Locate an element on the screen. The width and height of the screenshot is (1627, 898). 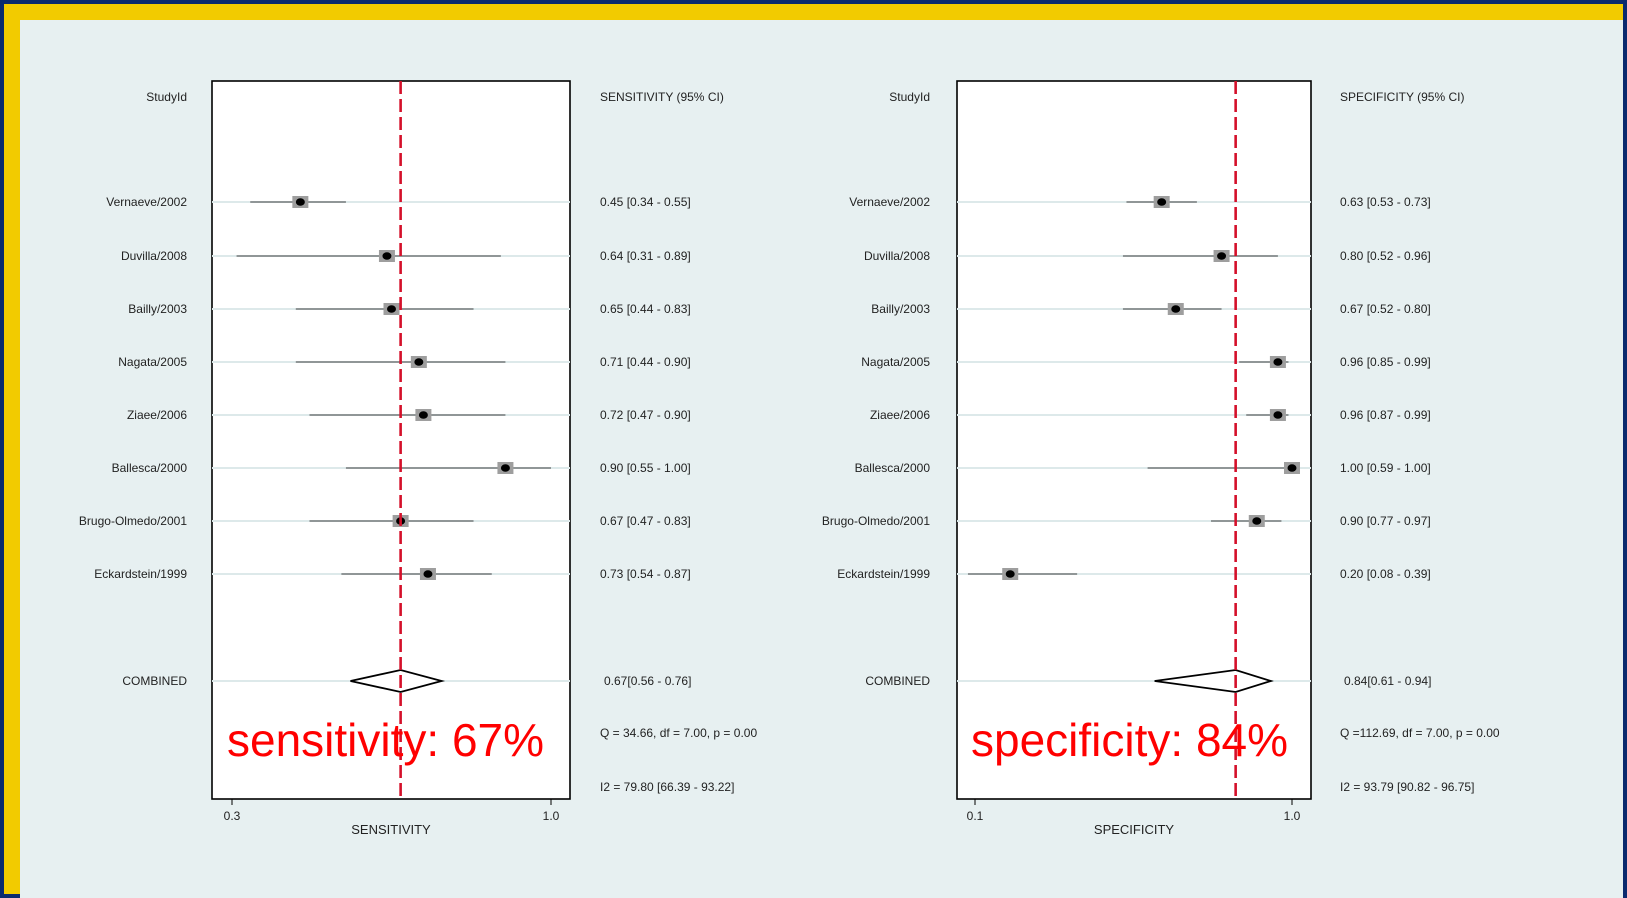
ci-header: SENSITIVITY (95% CI) is located at coordinates (662, 97).